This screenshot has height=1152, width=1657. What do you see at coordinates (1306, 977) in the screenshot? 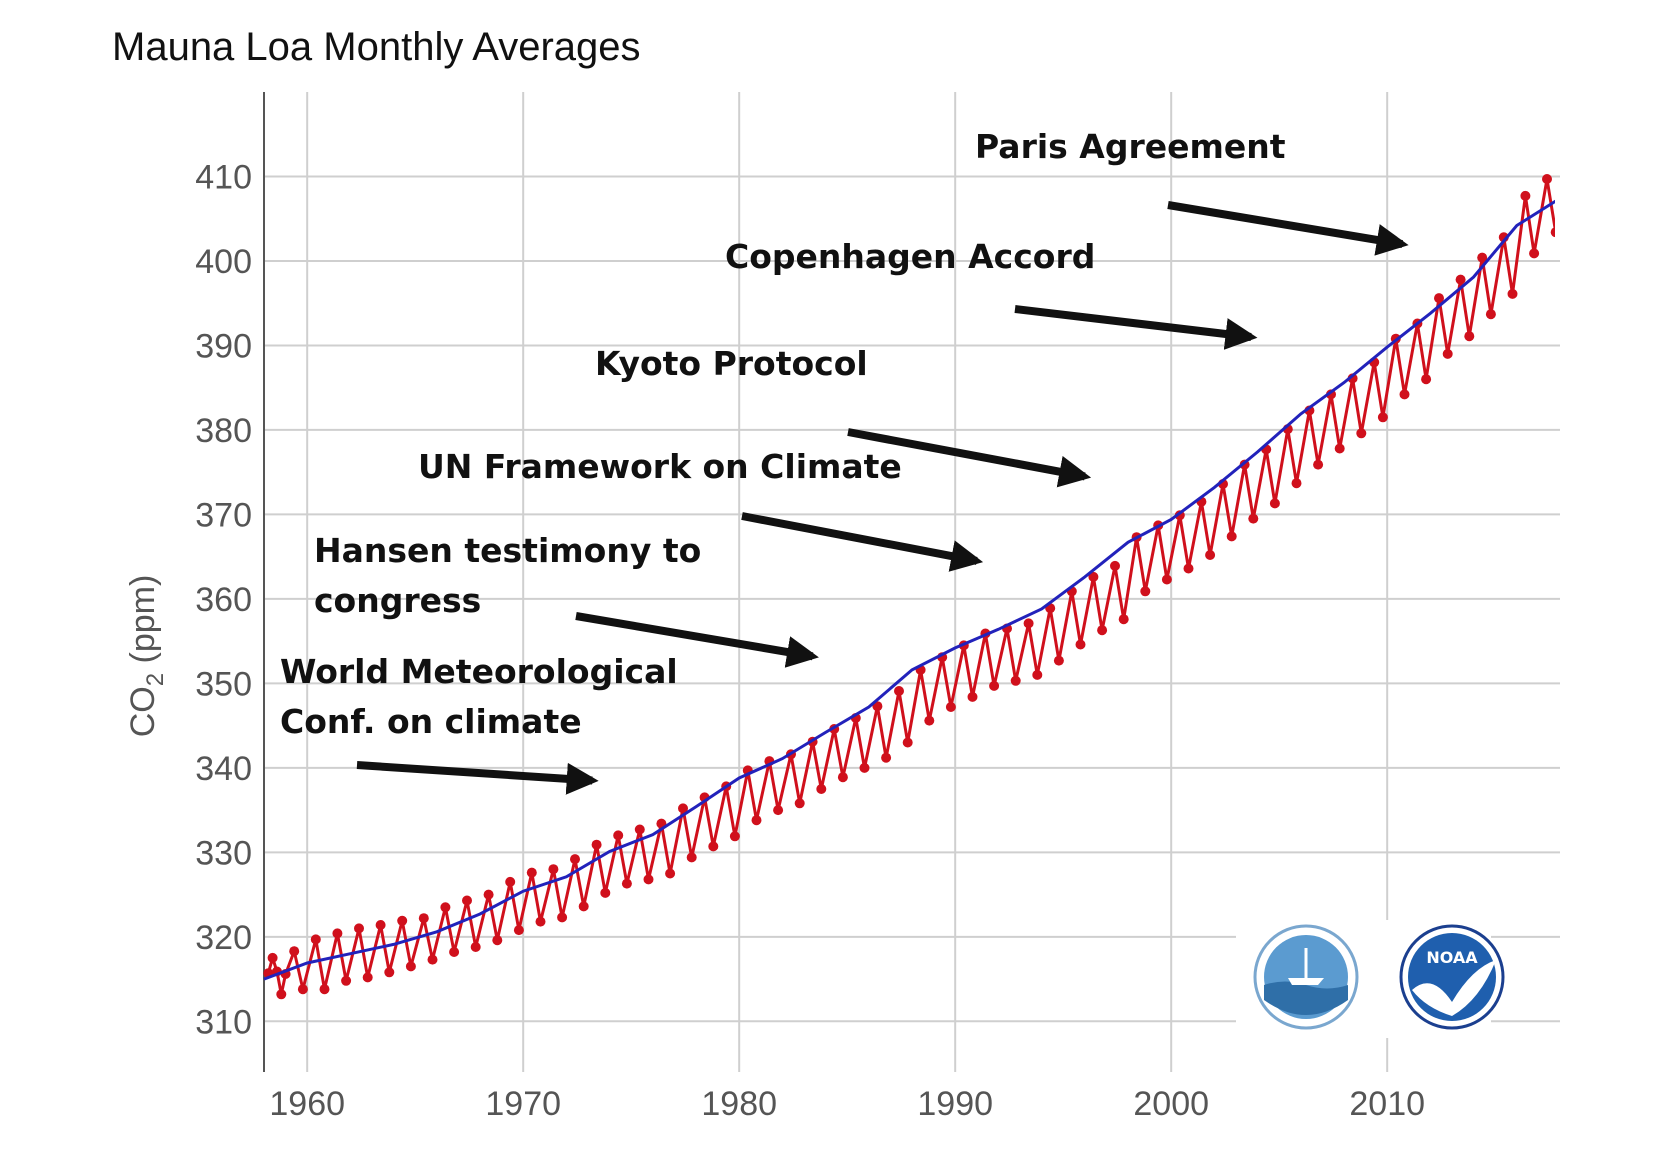
I see `sio-seal-logo` at bounding box center [1306, 977].